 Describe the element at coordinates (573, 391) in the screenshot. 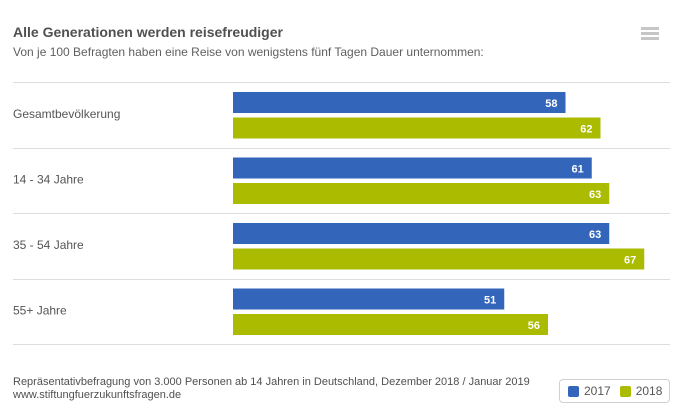

I see `legend-swatch-2017` at that location.